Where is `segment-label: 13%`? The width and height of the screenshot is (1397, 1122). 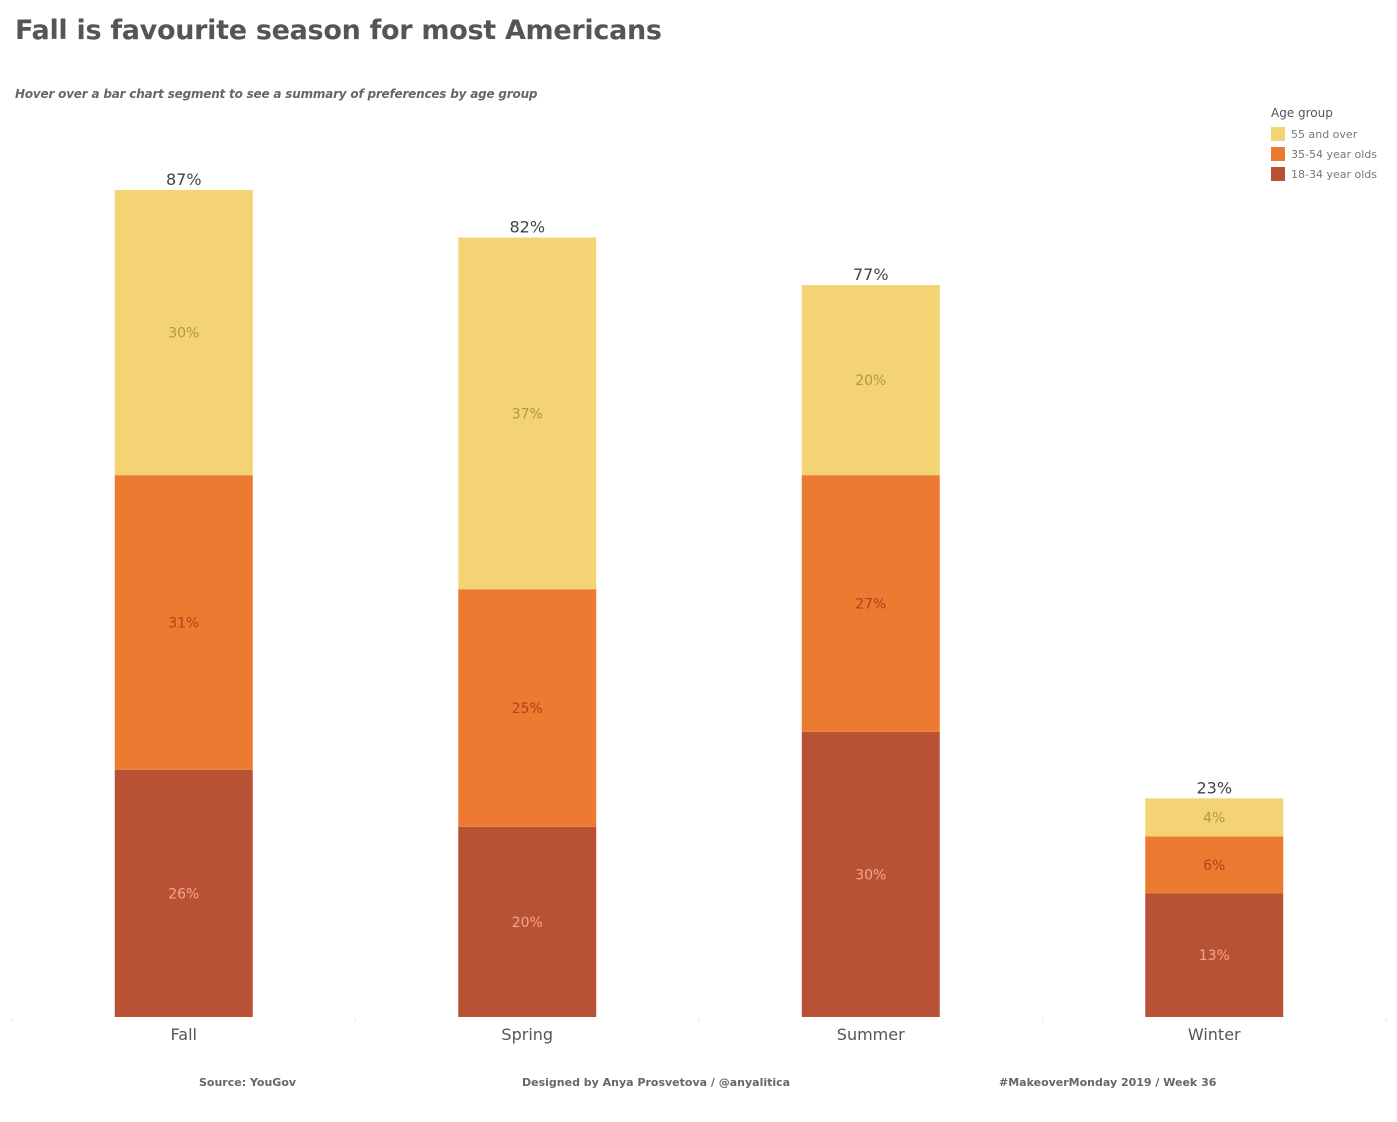
segment-label: 13% is located at coordinates (1214, 956).